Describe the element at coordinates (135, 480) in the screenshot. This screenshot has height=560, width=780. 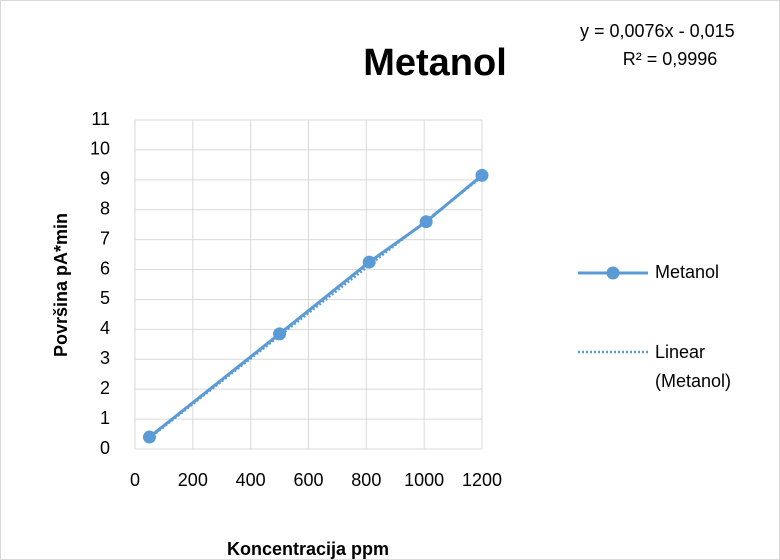
I see `x-tick-label: 0` at that location.